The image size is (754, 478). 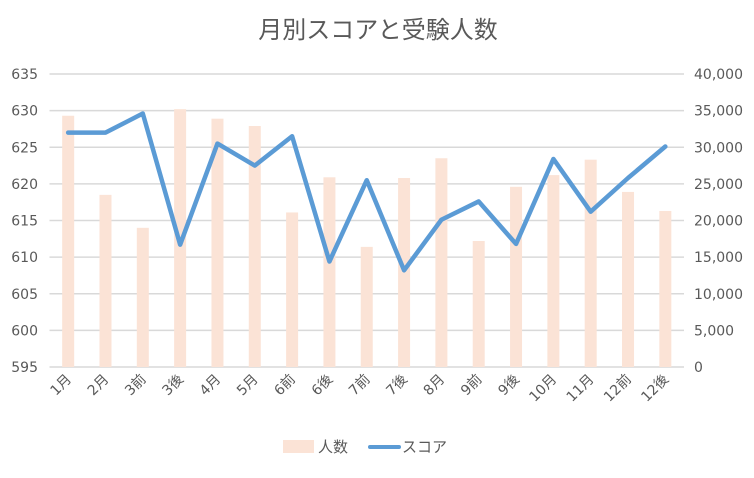 I want to click on chart-title: 月別スコアと受験人数, so click(x=378, y=30).